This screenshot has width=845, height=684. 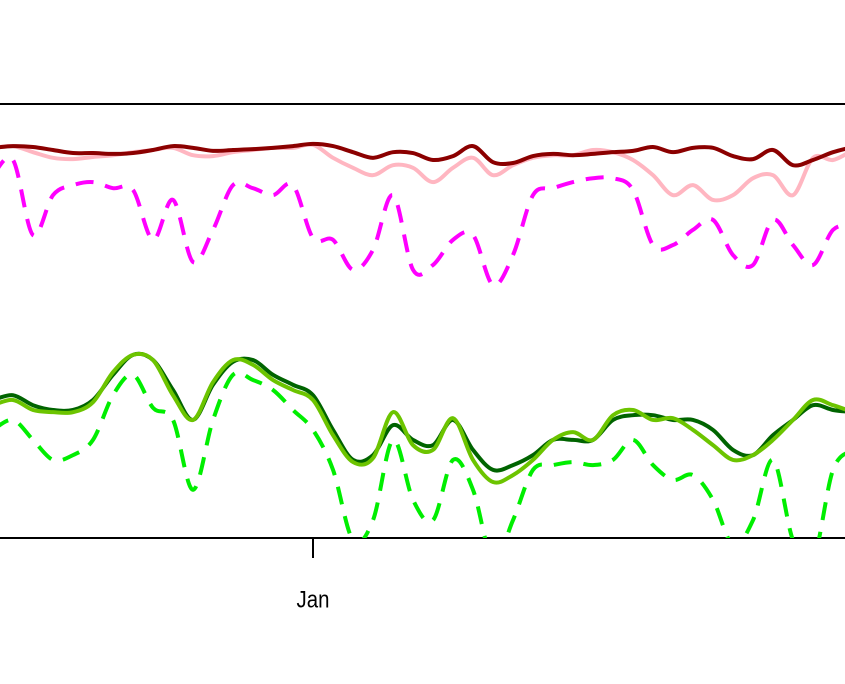 What do you see at coordinates (422, 154) in the screenshot?
I see `series-line` at bounding box center [422, 154].